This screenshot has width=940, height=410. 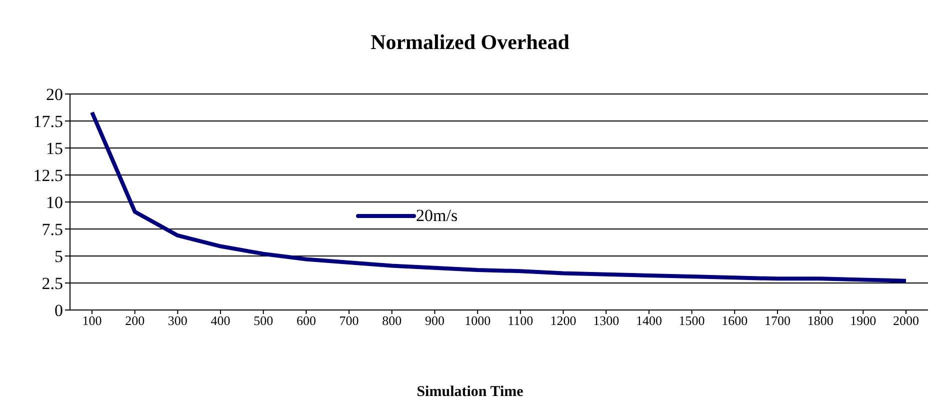 I want to click on y-tick-label: 20, so click(x=54, y=94).